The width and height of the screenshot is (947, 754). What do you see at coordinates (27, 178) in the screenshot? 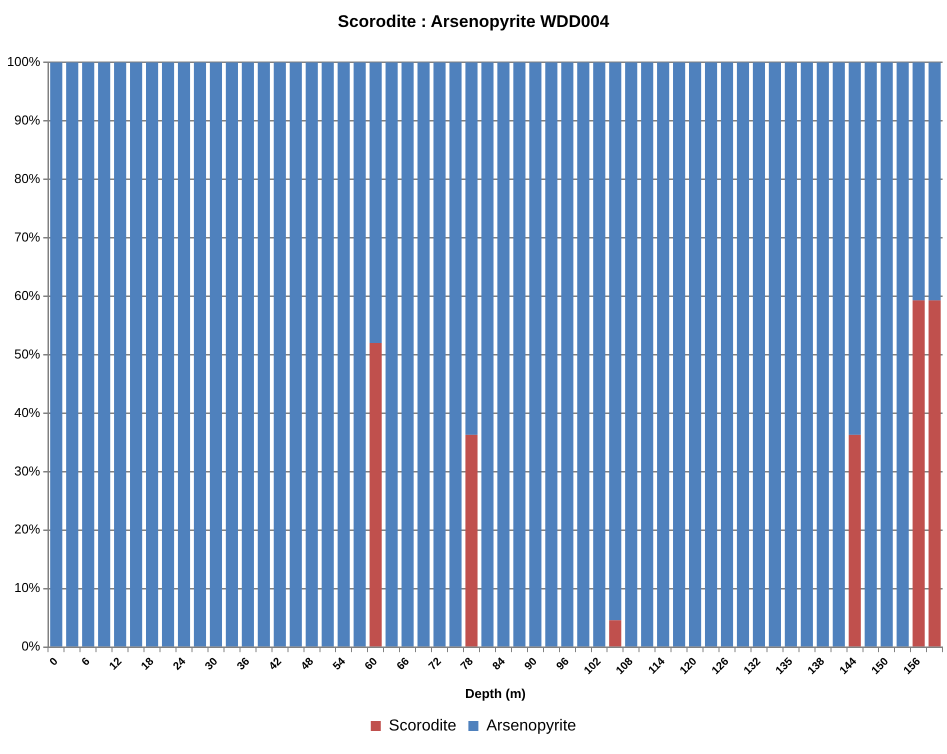
I see `y-tick-label: 80%` at bounding box center [27, 178].